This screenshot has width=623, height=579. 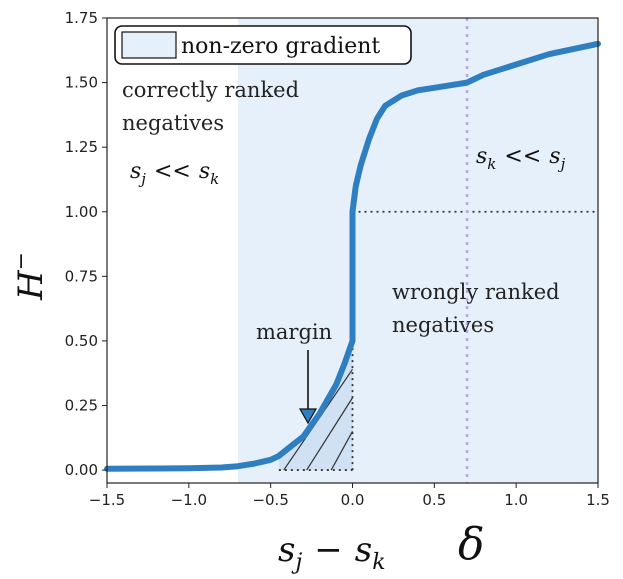 I want to click on annotation-correct-line1: correctly ranked, so click(x=210, y=90).